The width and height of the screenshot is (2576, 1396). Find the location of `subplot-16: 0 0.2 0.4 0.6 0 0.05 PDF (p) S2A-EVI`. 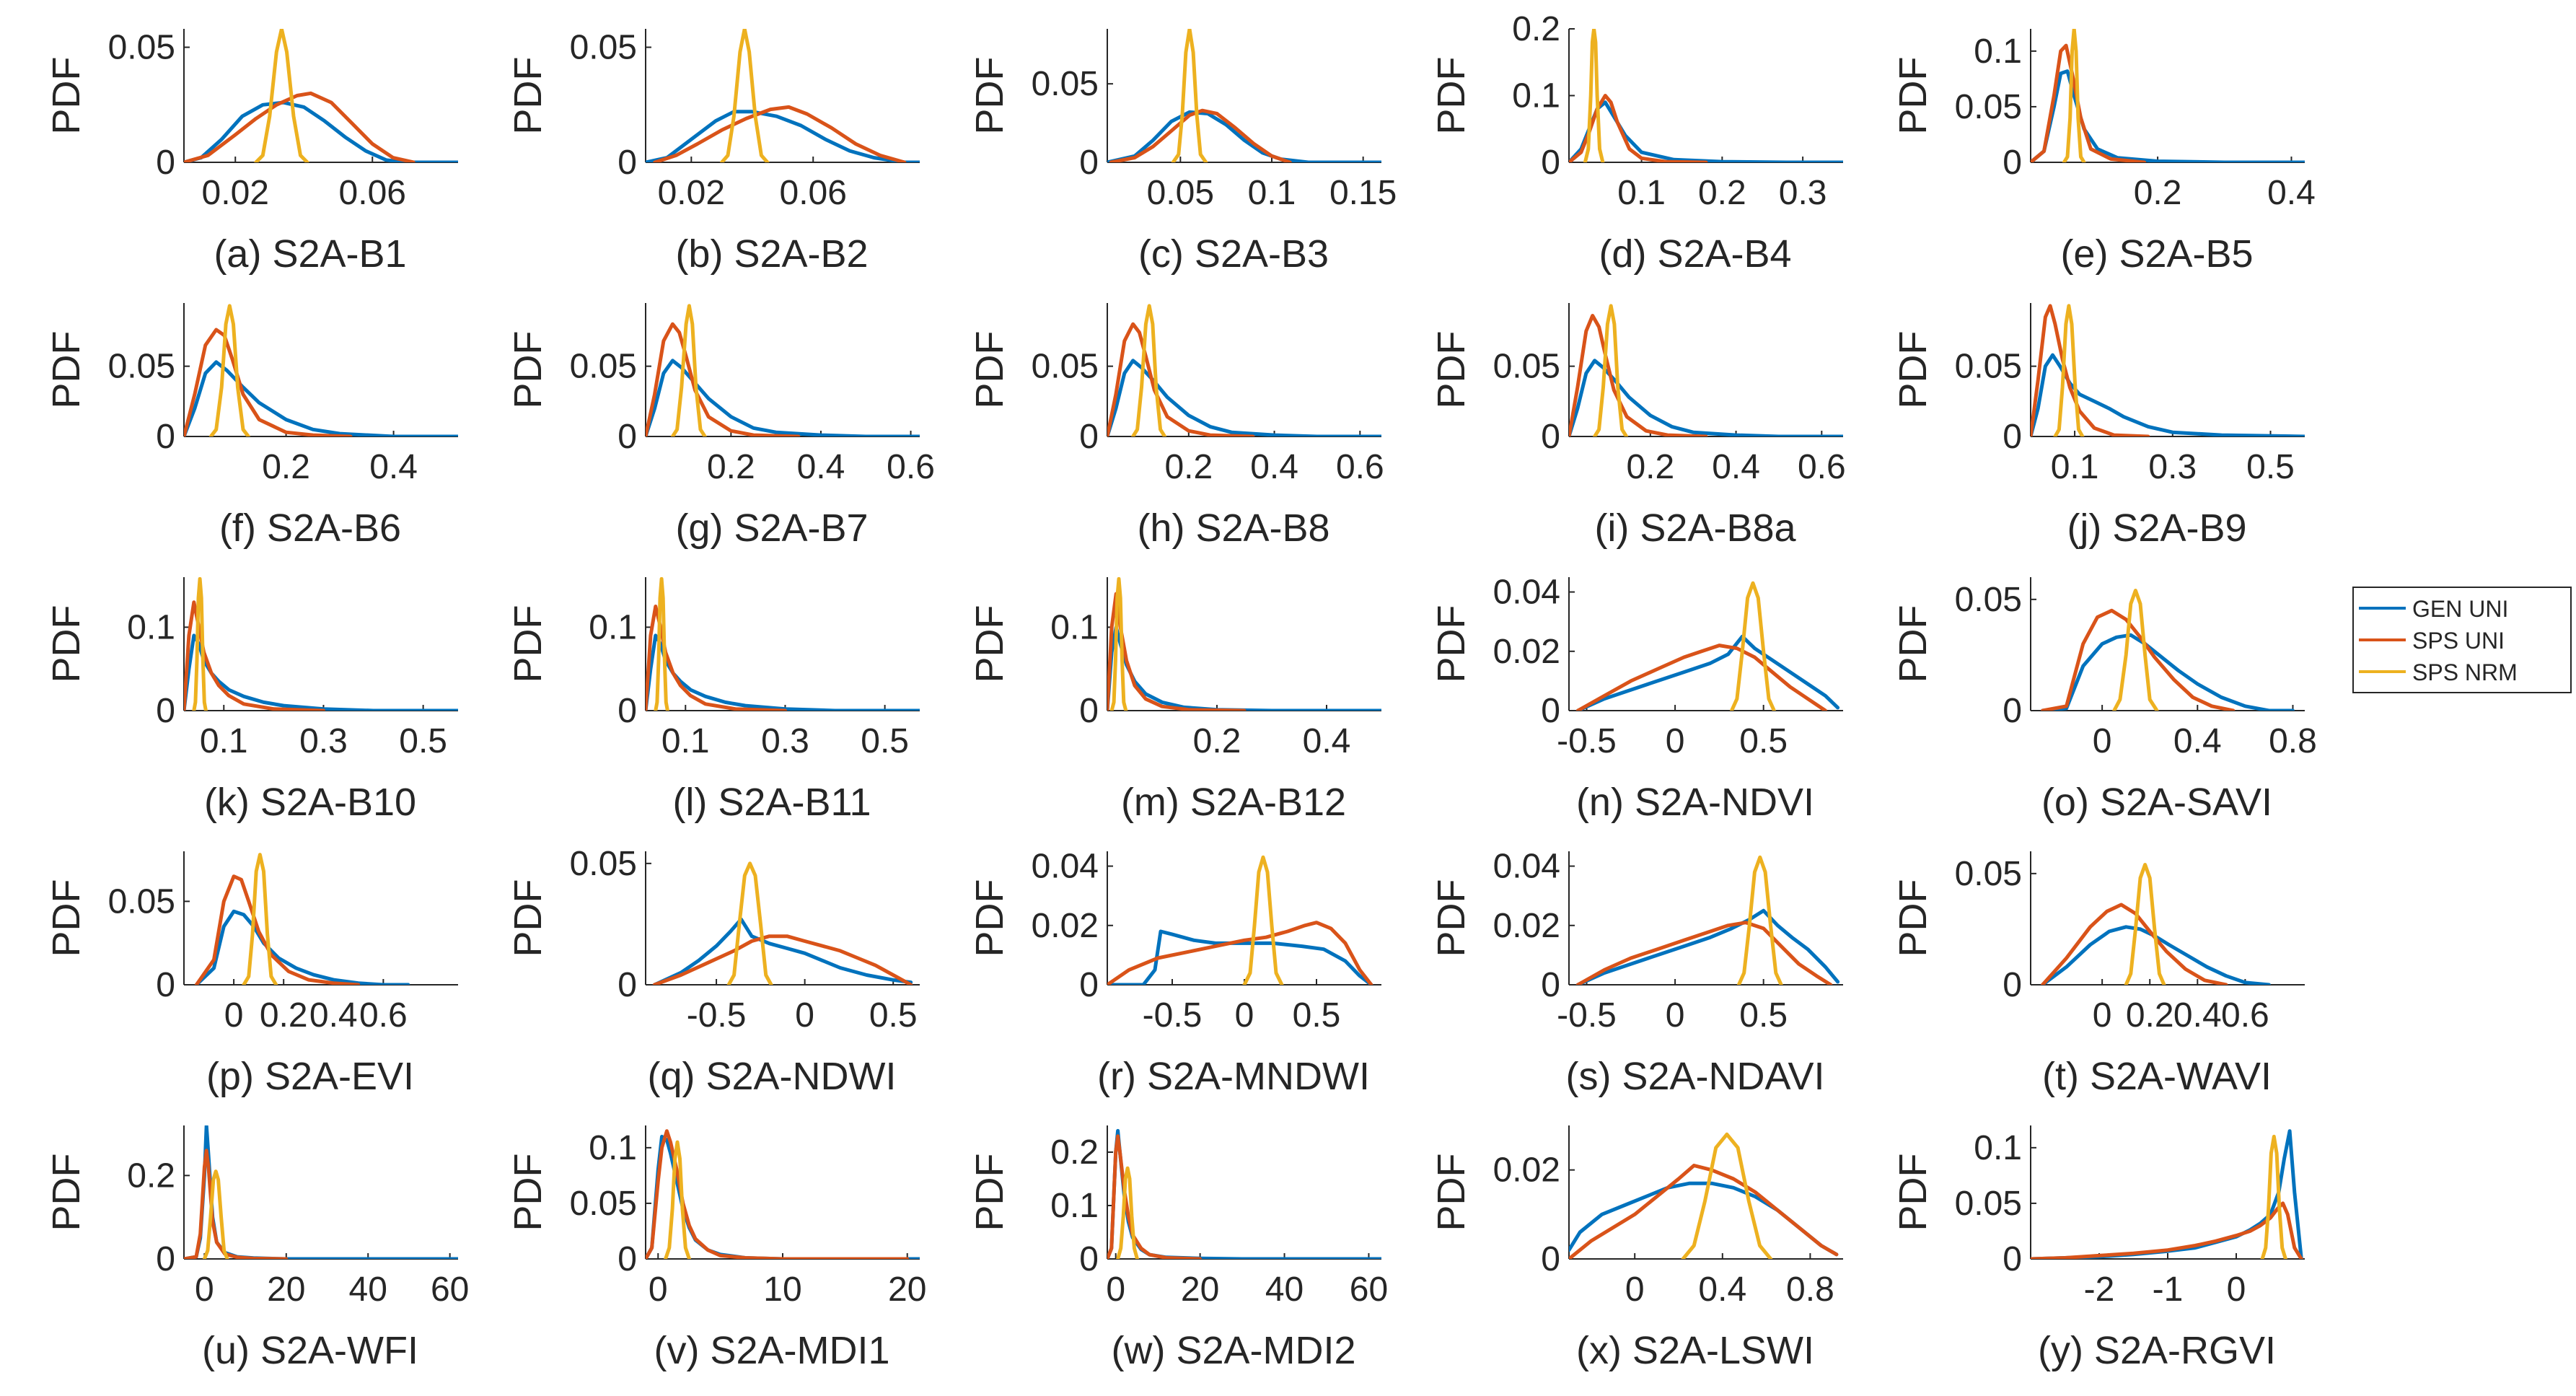

subplot-16: 0 0.2 0.4 0.6 0 0.05 PDF (p) S2A-EVI is located at coordinates (251, 974).